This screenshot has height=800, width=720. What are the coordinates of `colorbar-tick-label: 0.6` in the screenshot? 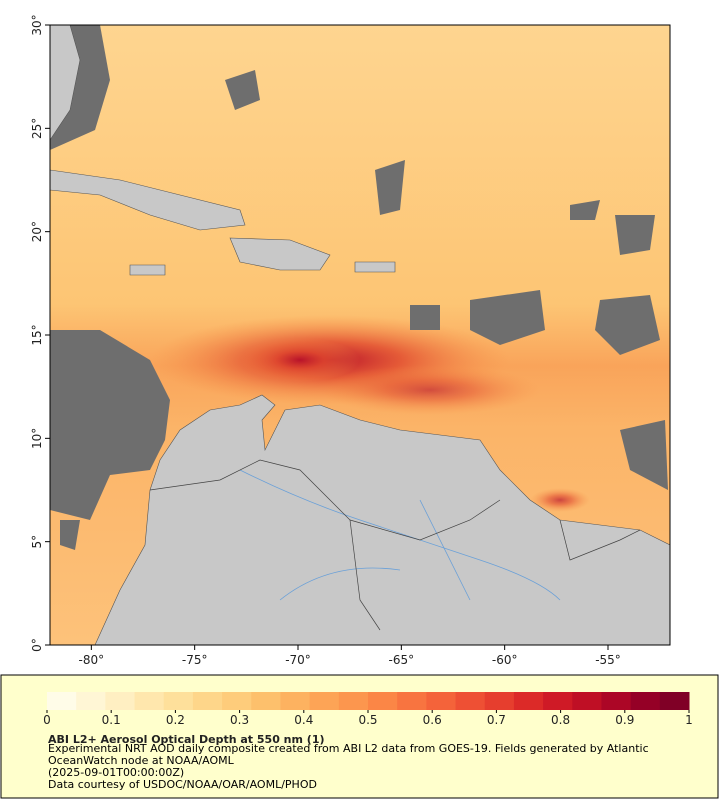 It's located at (432, 720).